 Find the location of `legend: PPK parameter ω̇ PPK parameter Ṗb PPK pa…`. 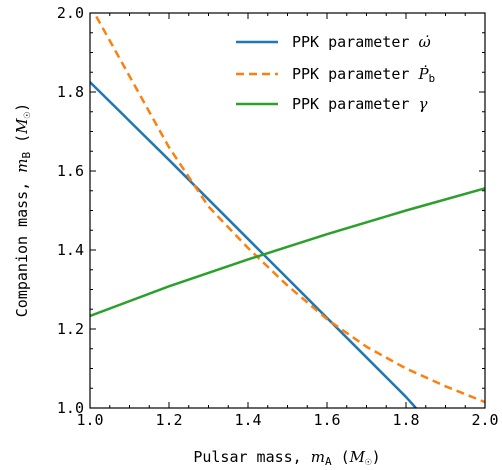

legend: PPK parameter ω̇ PPK parameter Ṗb PPK pa… is located at coordinates (335, 73).